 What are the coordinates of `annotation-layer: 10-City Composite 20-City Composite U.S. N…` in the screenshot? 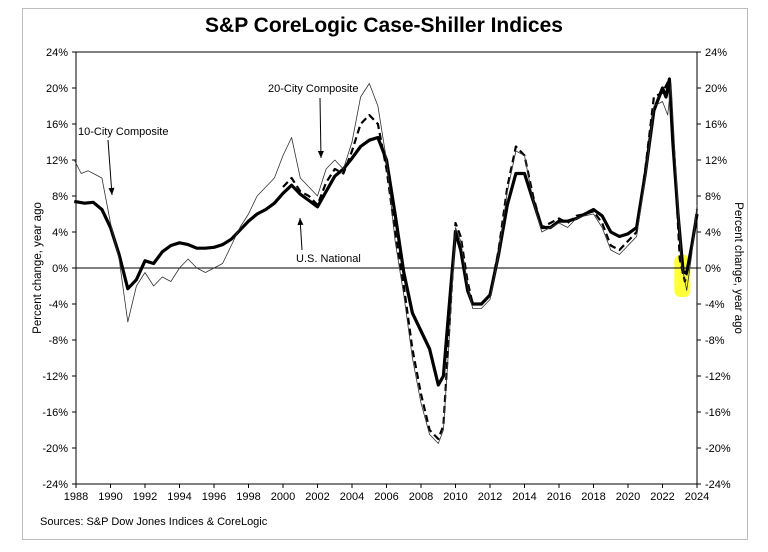 It's located at (219, 174).